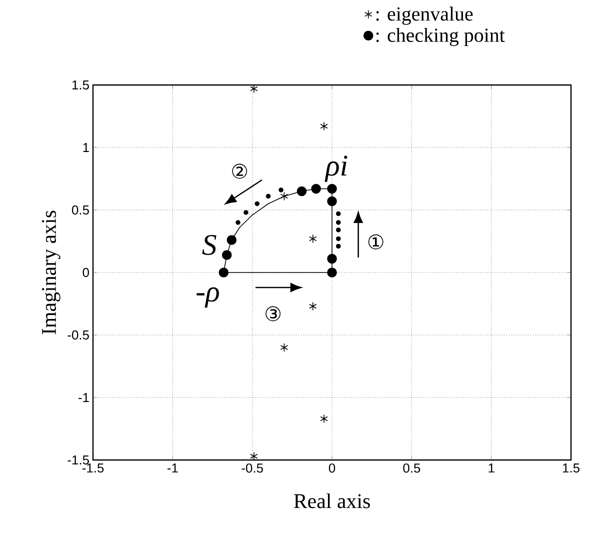 This screenshot has width=591, height=544. What do you see at coordinates (83, 397) in the screenshot?
I see `y-tick-label: -1` at bounding box center [83, 397].